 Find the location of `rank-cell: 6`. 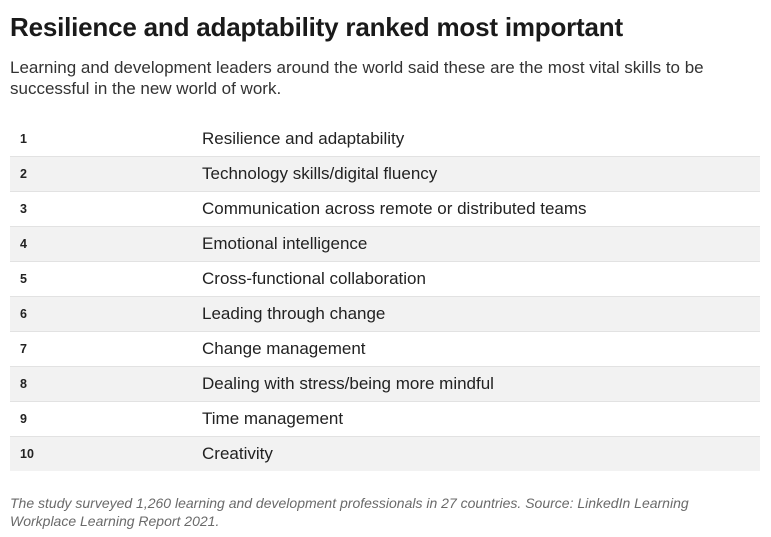

rank-cell: 6 is located at coordinates (23, 314).